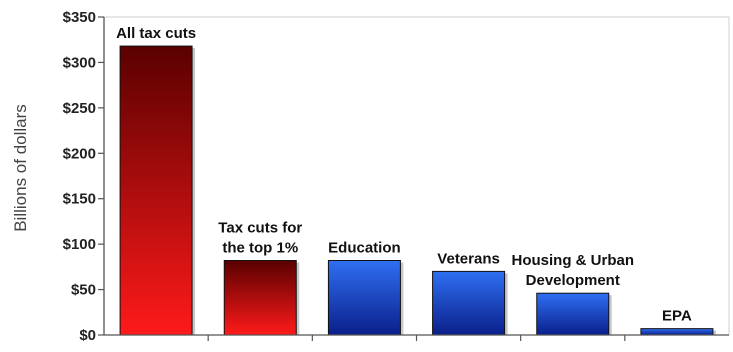 This screenshot has width=733, height=352. I want to click on y-tick-label: $350, so click(79, 17).